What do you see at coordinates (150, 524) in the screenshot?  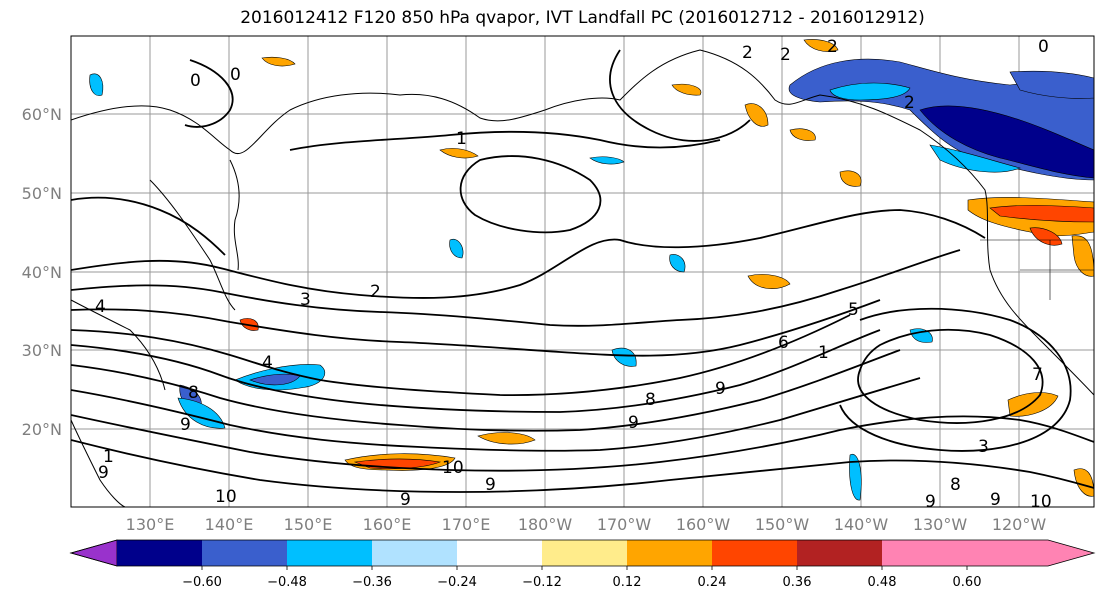 I see `lon-label: 130°E` at bounding box center [150, 524].